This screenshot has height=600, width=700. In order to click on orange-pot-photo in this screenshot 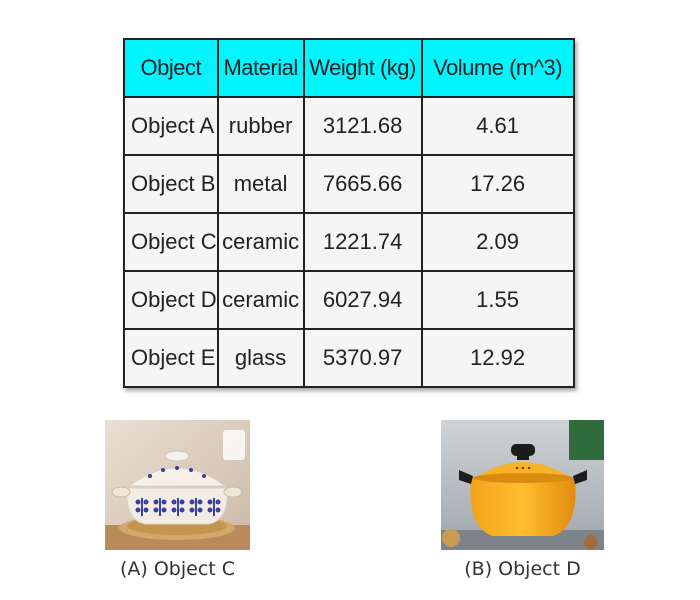, I will do `click(522, 485)`.